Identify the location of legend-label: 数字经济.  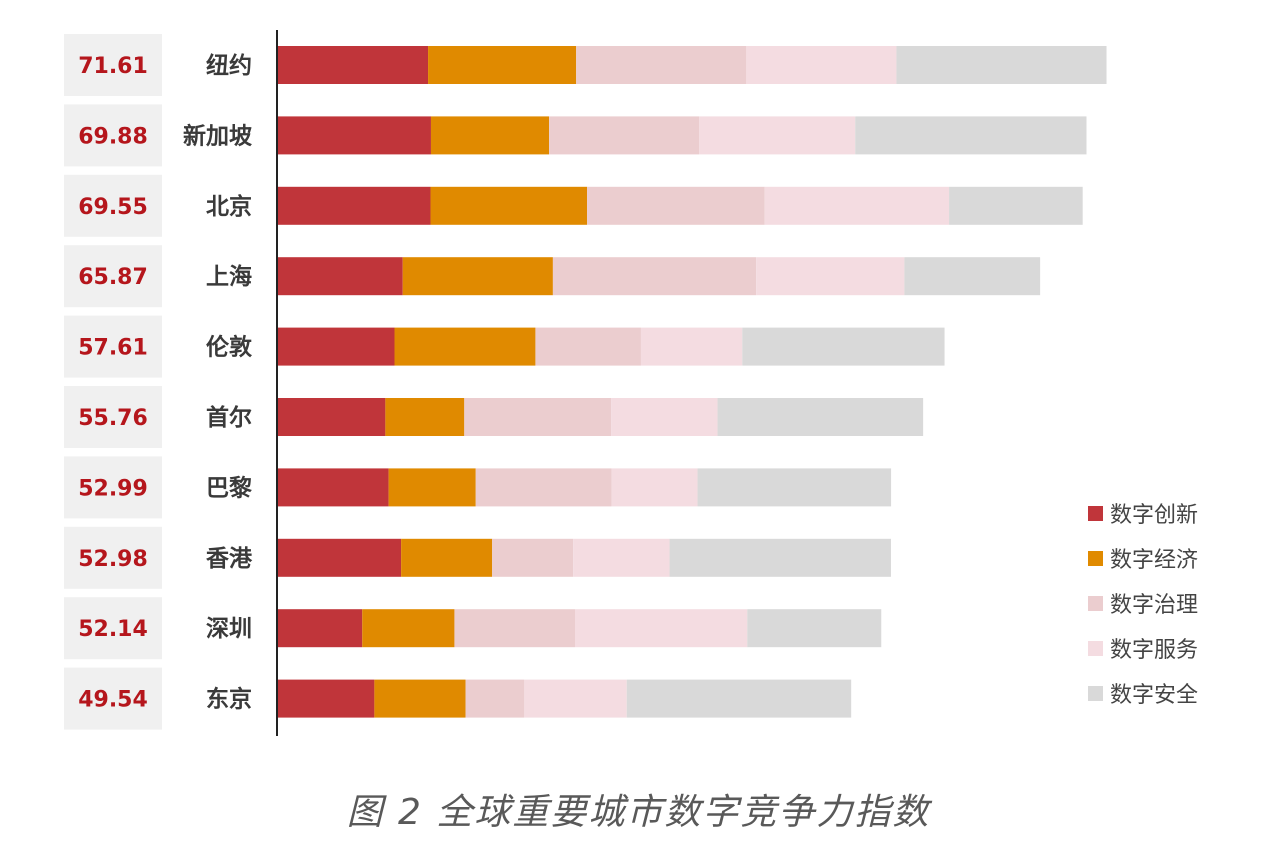
(1154, 560).